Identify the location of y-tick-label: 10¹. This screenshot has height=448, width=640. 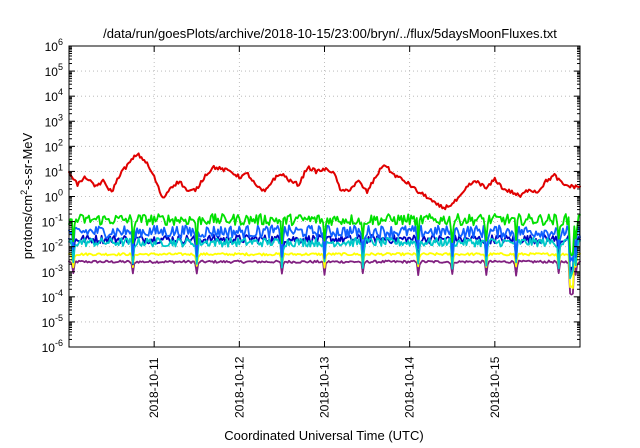
(54, 170).